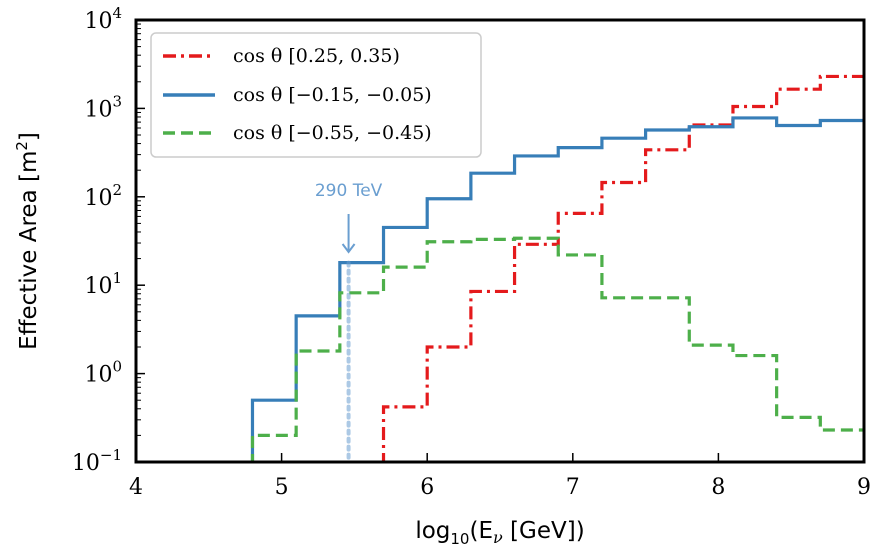 The image size is (875, 552). I want to click on x-tick-label: 6, so click(427, 487).